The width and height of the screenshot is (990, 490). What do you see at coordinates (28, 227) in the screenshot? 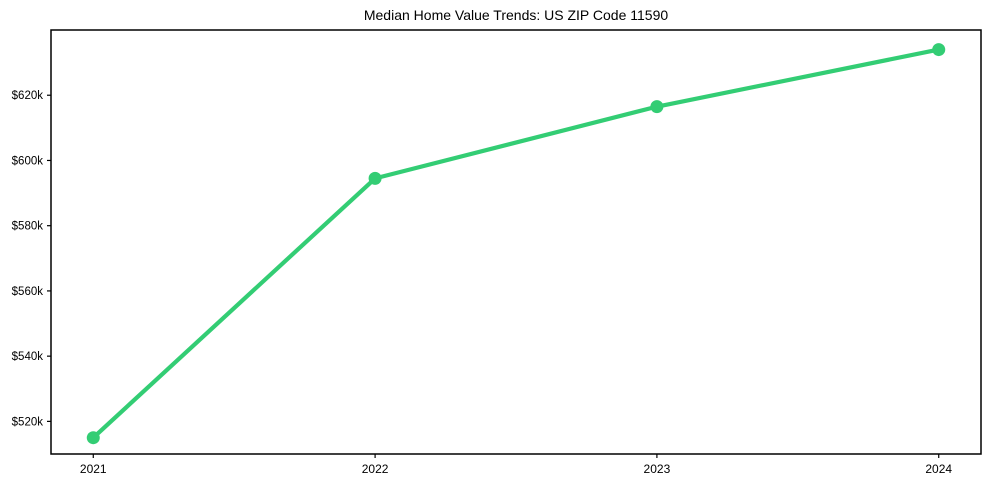
I see `y-tick-label: $580k` at bounding box center [28, 227].